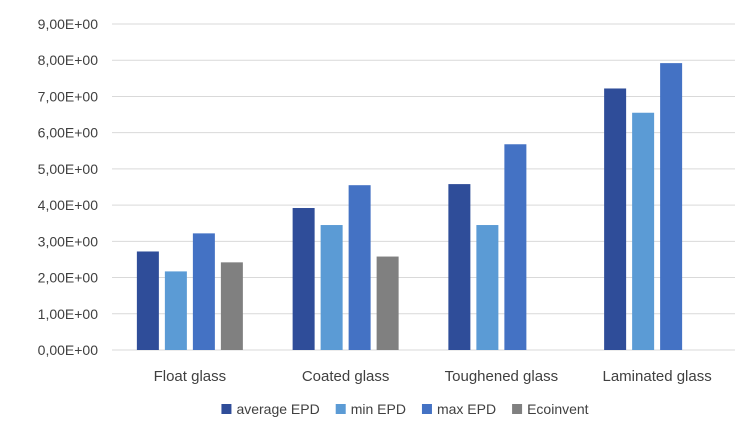 This screenshot has height=436, width=750. I want to click on legend-label-ecoinvent: Ecoinvent, so click(558, 409).